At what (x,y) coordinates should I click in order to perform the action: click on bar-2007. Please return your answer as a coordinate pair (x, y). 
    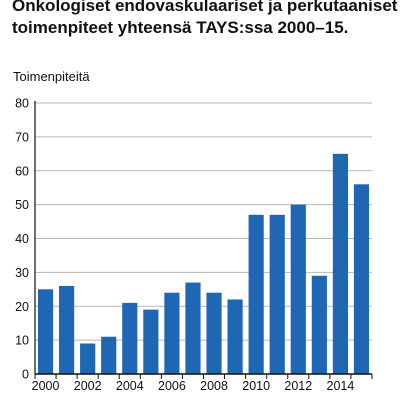
    Looking at the image, I should click on (193, 328).